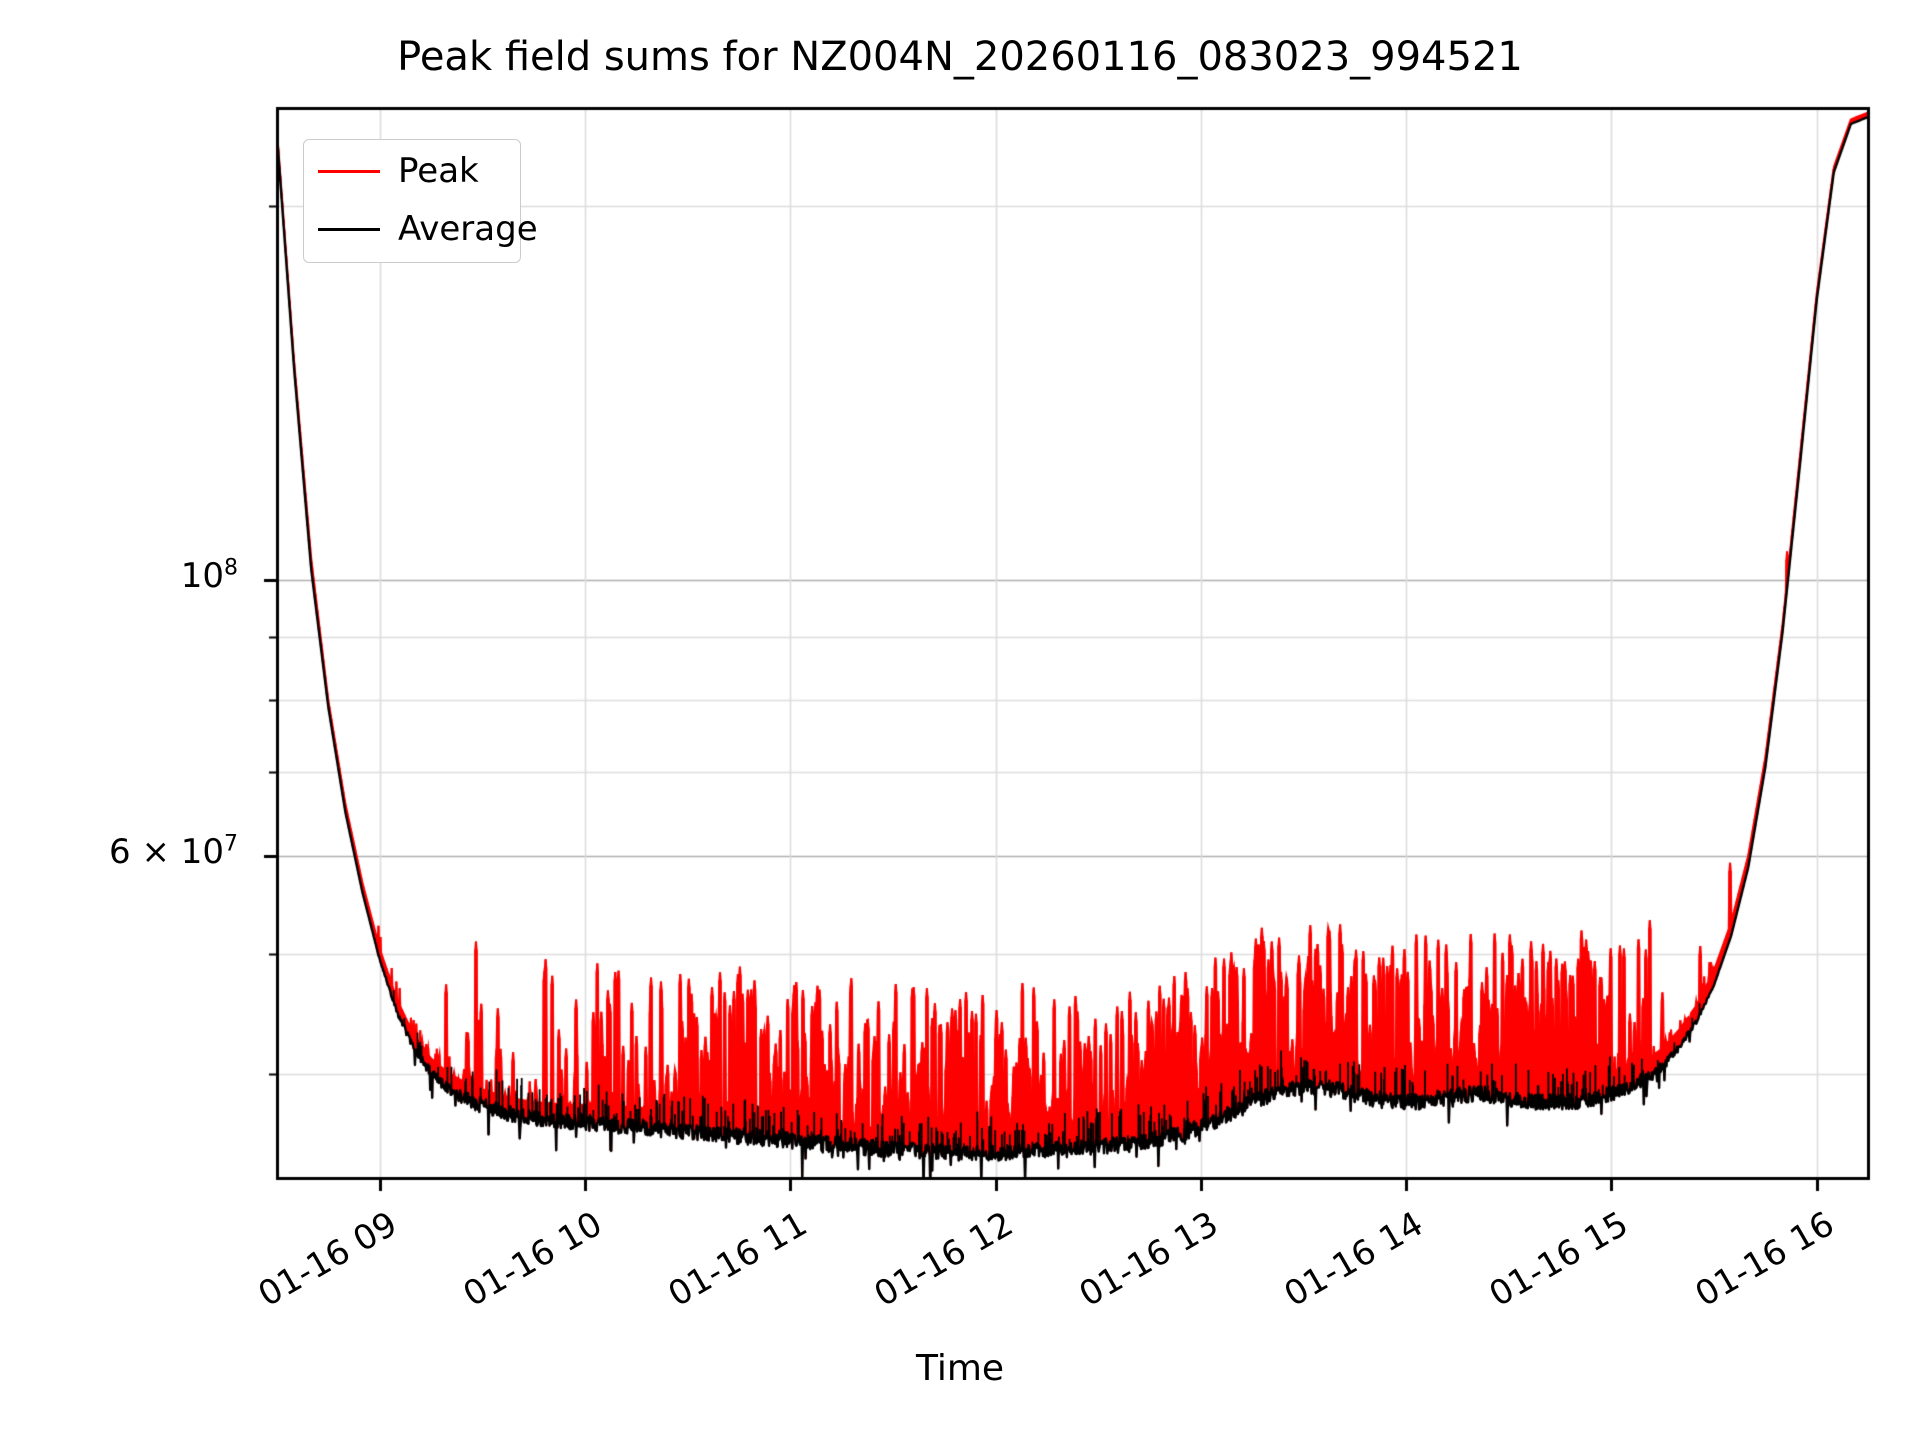 This screenshot has height=1440, width=1920. I want to click on y-axis-label: ADU, so click(25, 720).